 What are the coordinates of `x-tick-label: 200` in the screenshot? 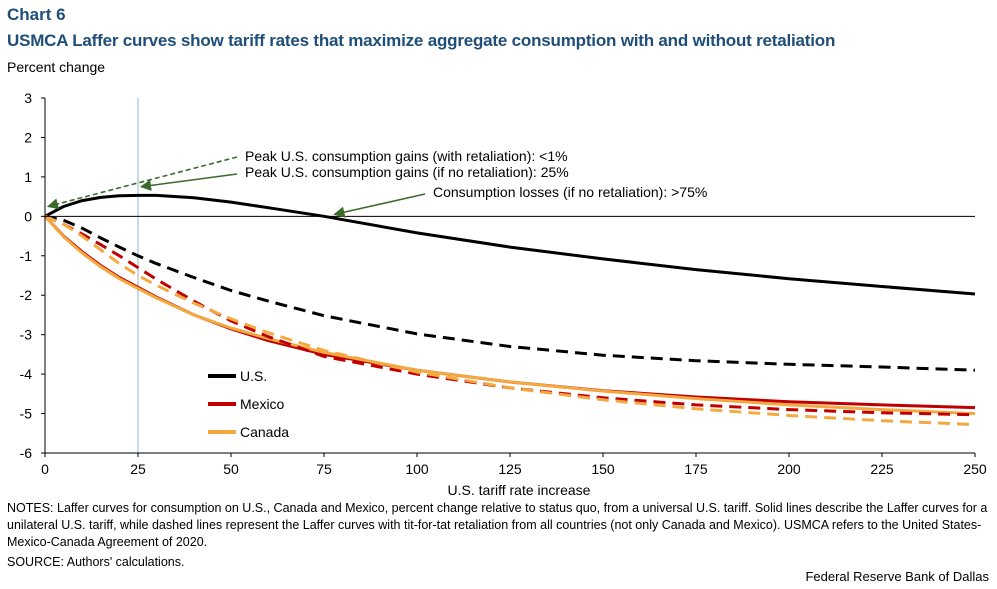 It's located at (789, 469).